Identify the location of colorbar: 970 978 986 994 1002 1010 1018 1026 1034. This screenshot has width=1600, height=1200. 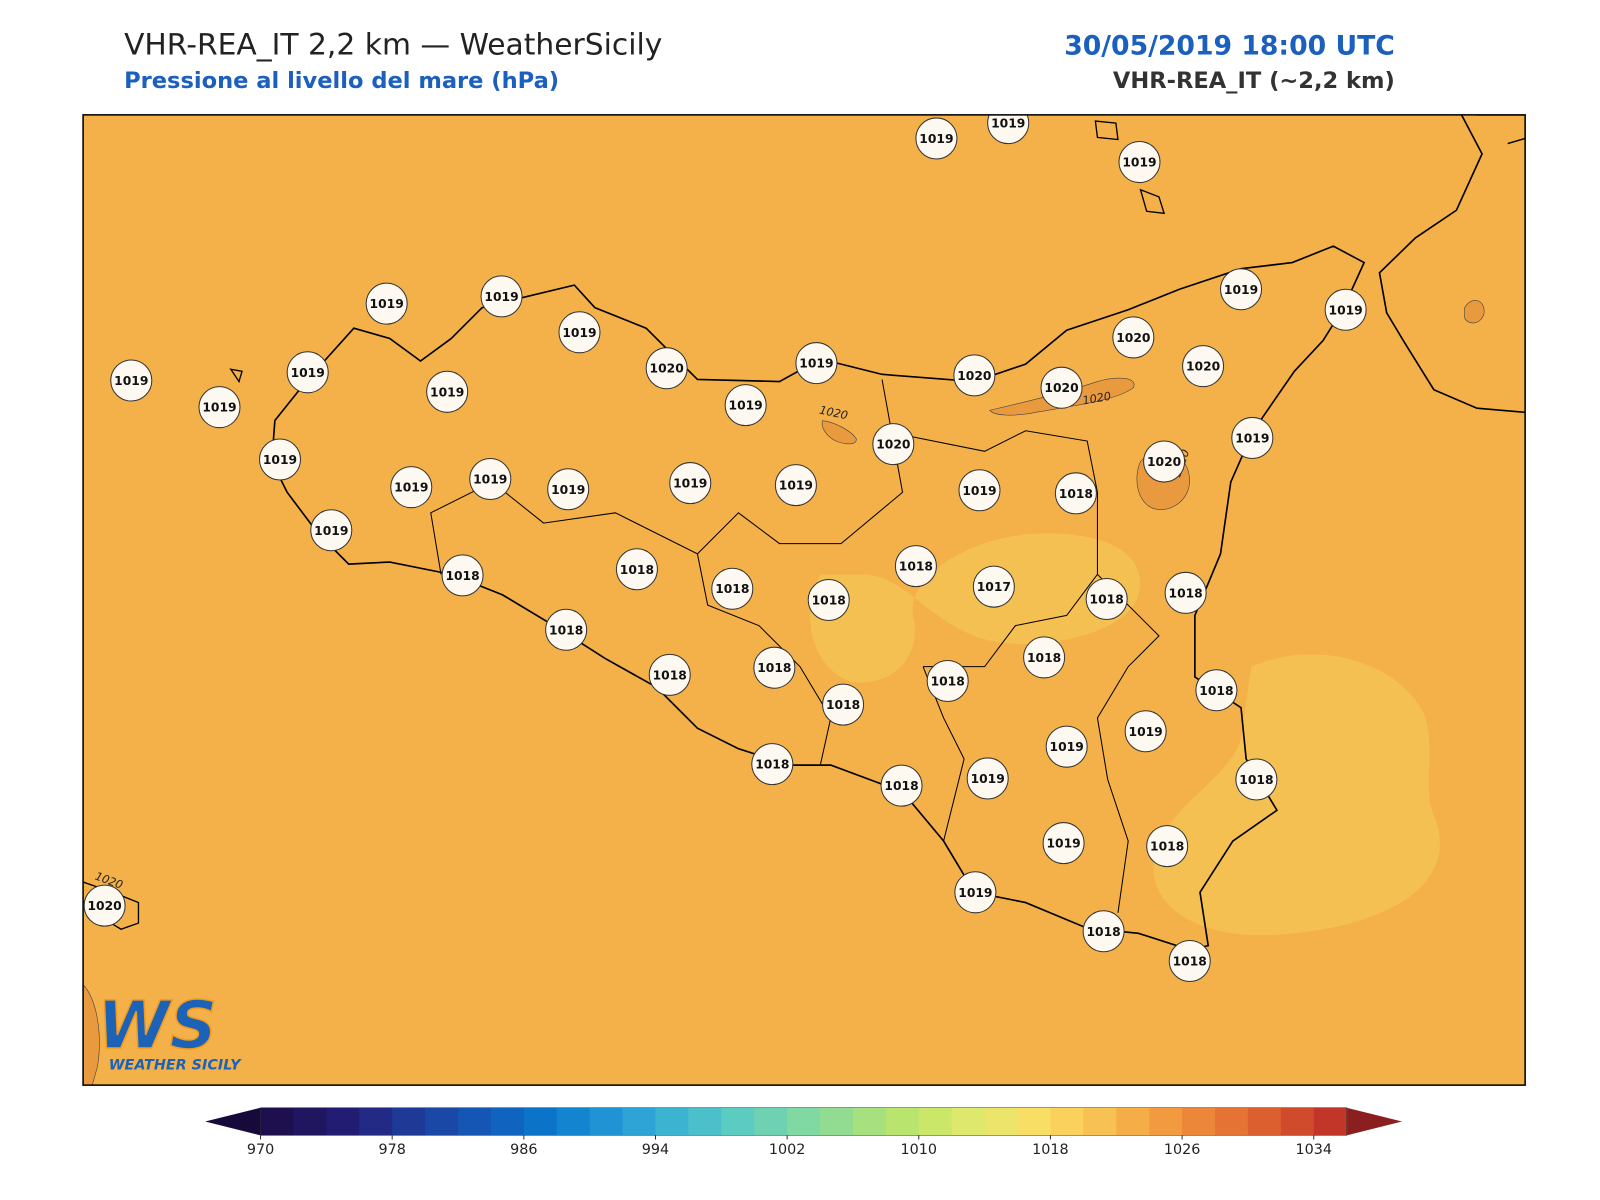
(804, 1132).